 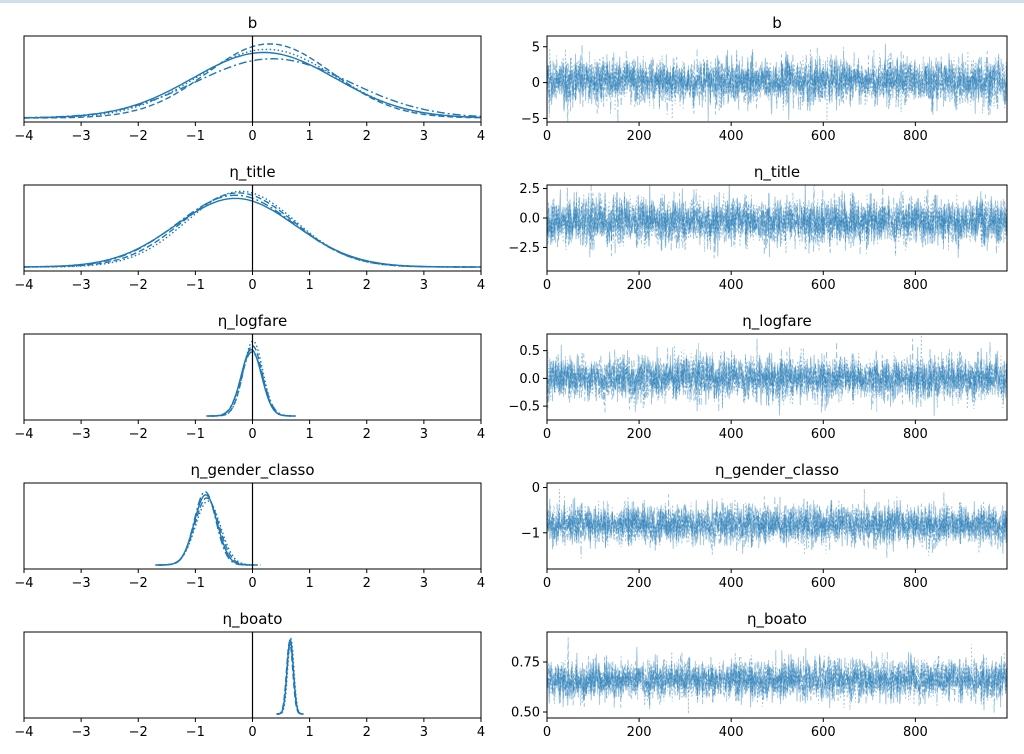 I want to click on density-title: η_title, so click(x=252, y=172).